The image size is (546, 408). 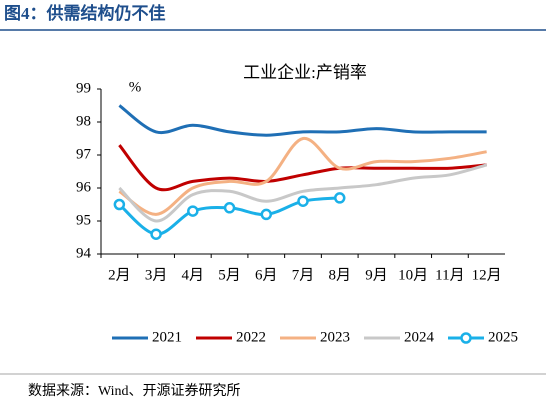 What do you see at coordinates (134, 391) in the screenshot?
I see `source: 数据来源：Wind、开源证券研究所` at bounding box center [134, 391].